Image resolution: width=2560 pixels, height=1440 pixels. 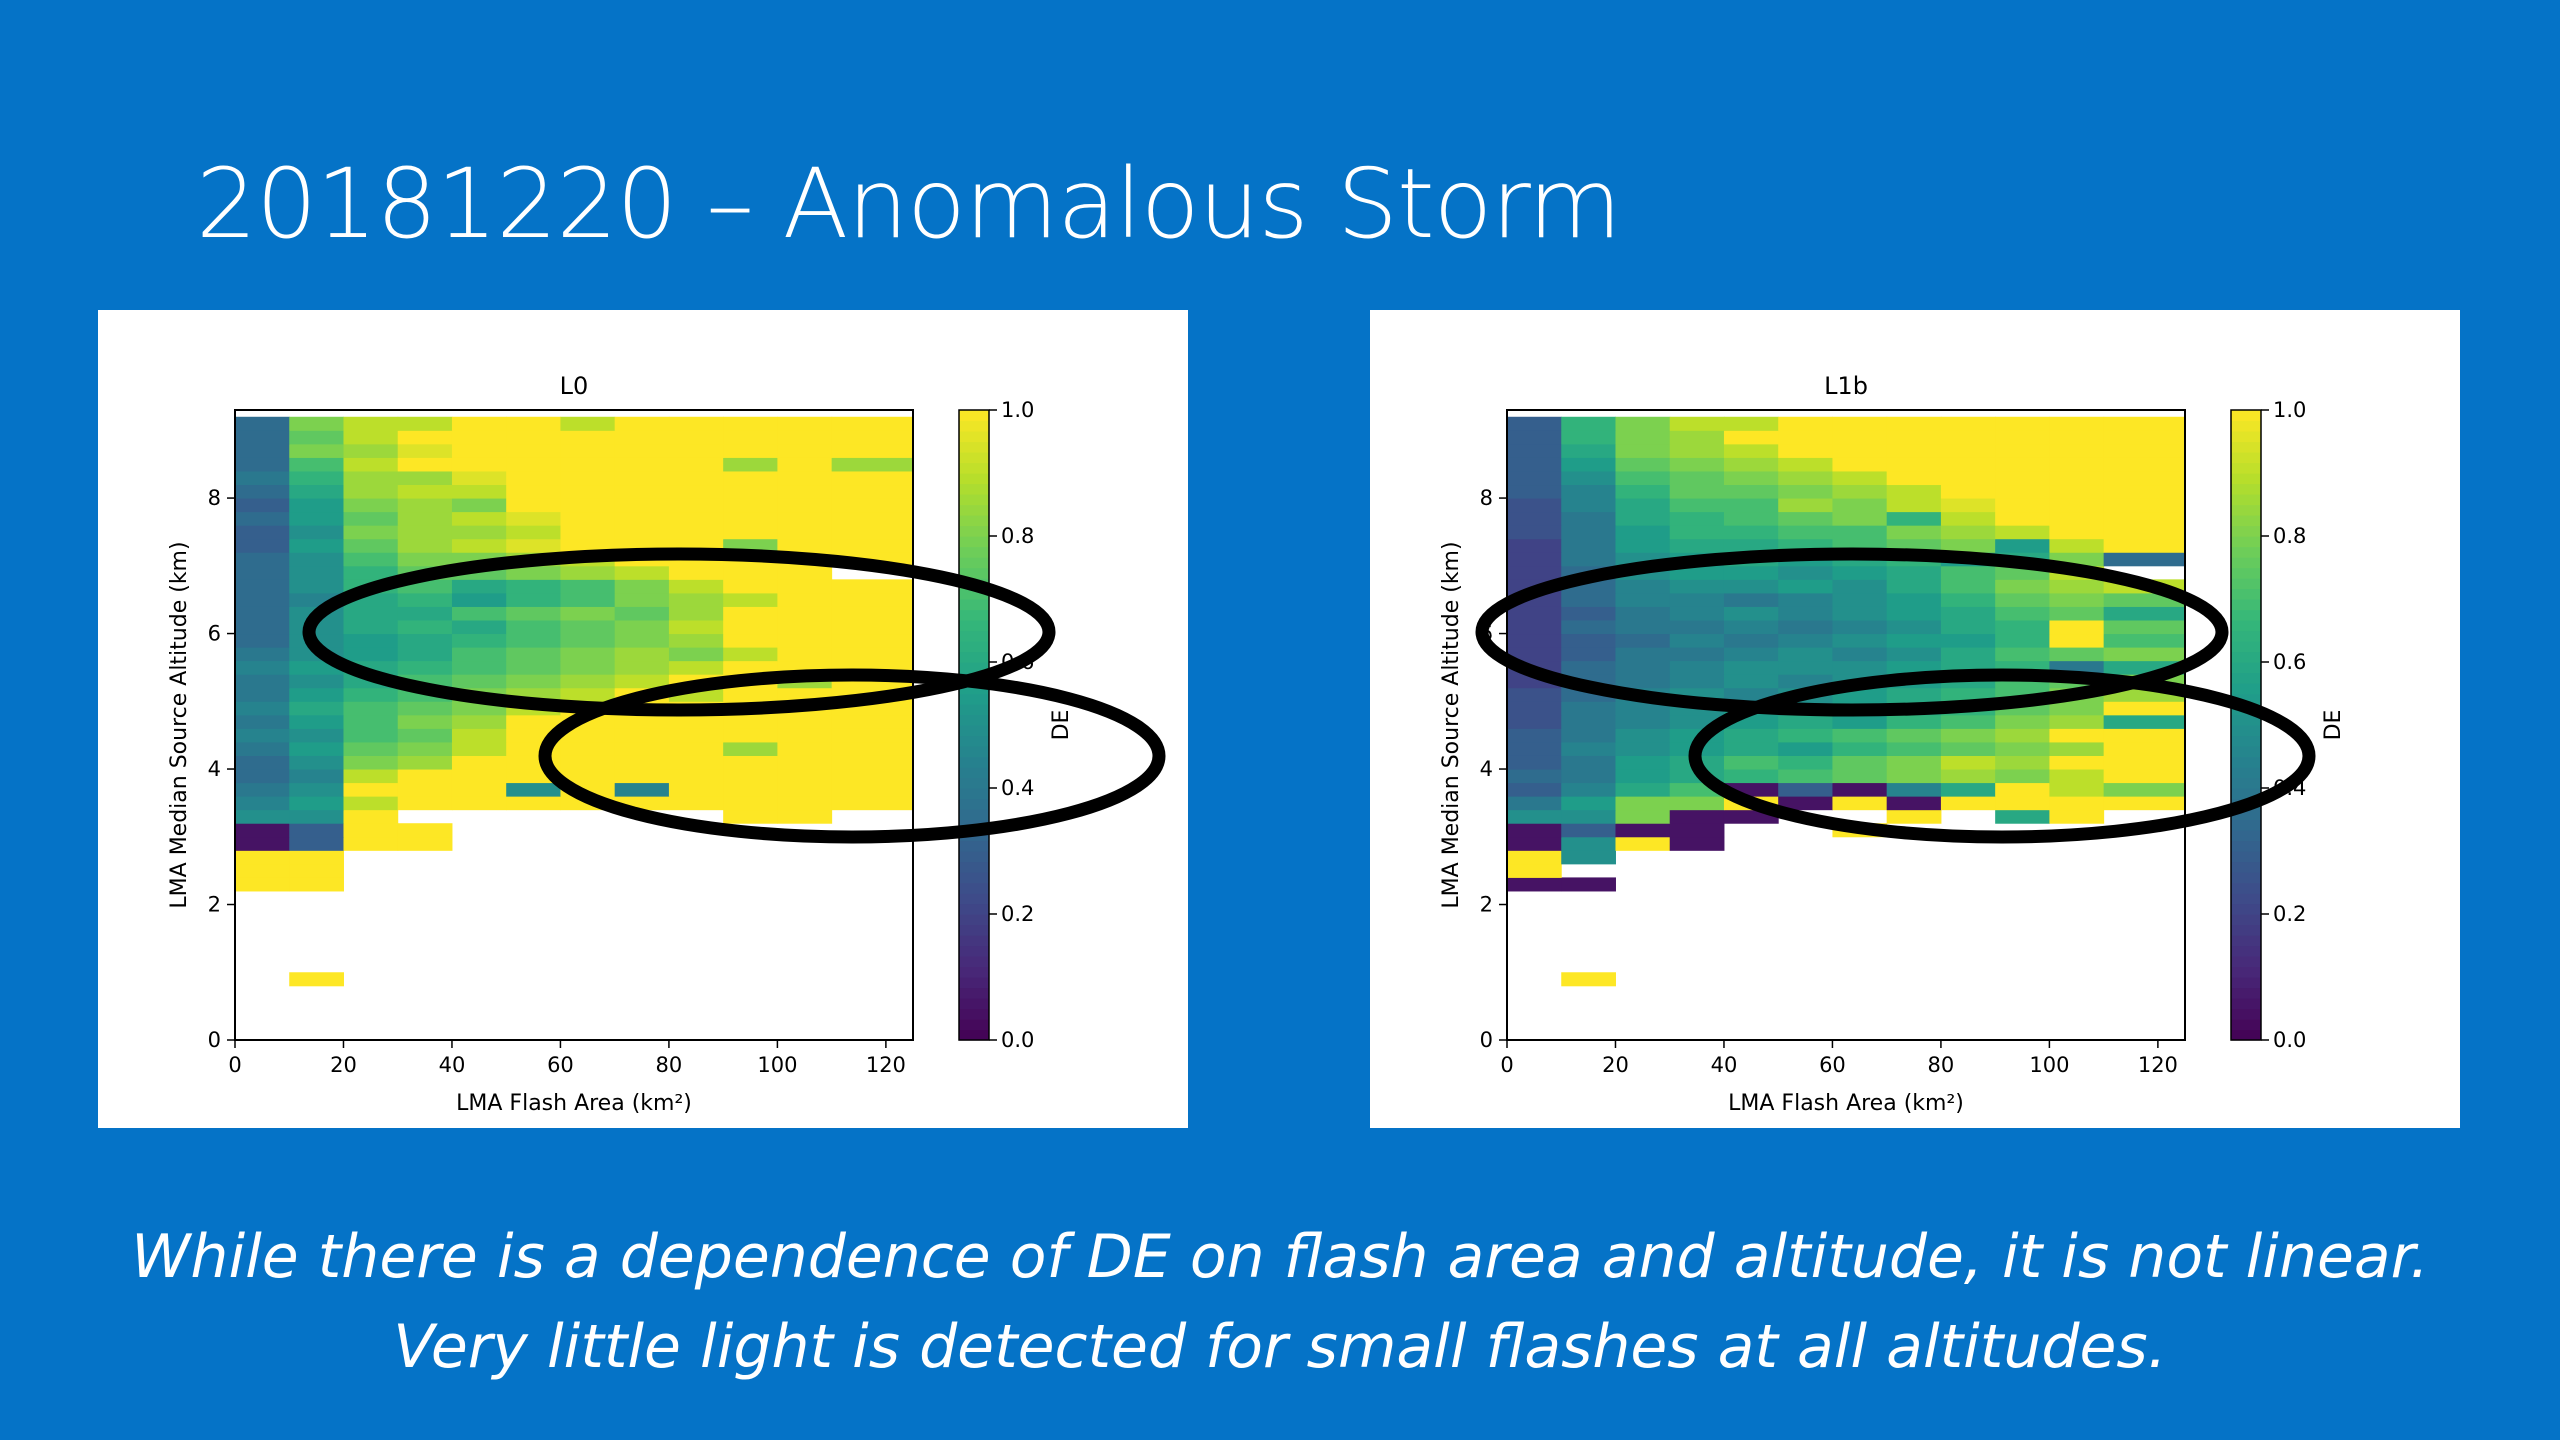 I want to click on x-tick-label: 60, so click(x=560, y=1065).